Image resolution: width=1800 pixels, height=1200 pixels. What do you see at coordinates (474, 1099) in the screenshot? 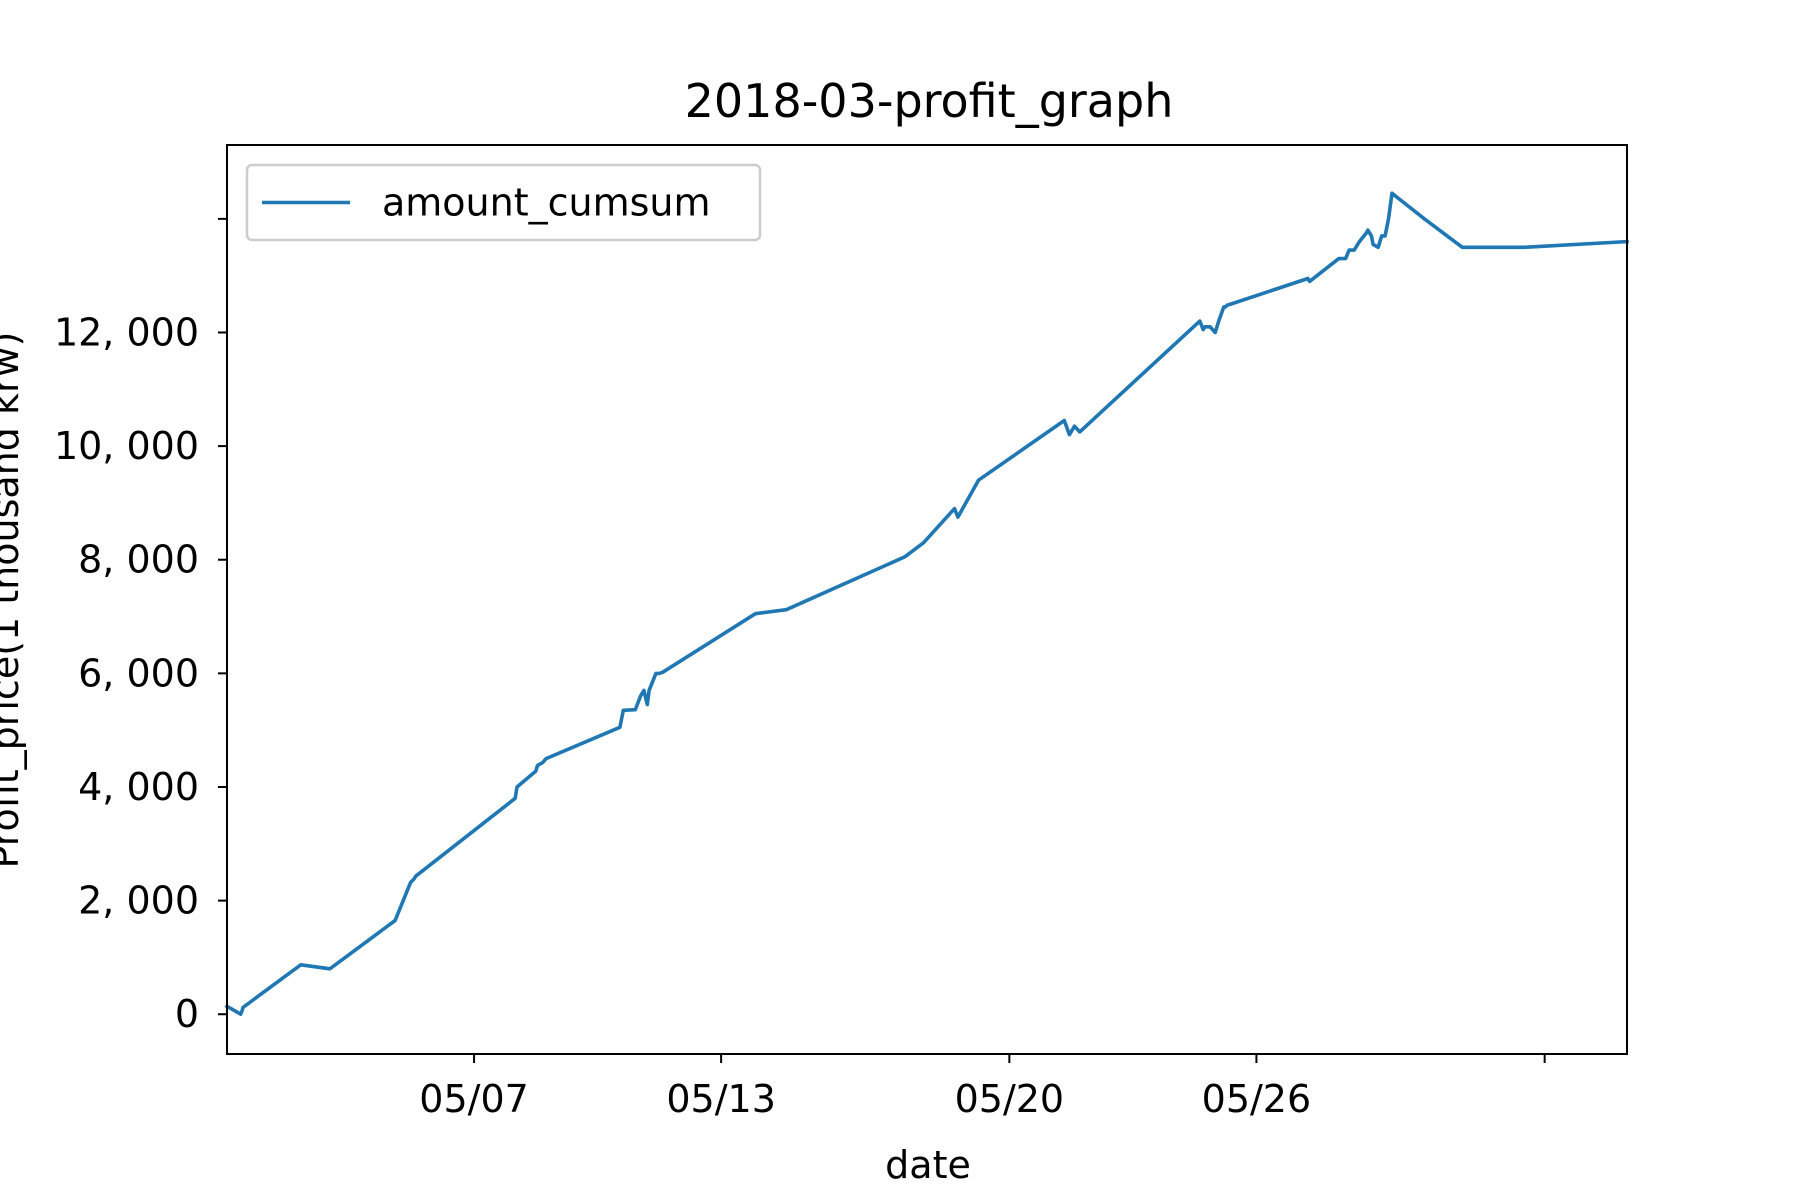
I see `x-tick-label: 05/07` at bounding box center [474, 1099].